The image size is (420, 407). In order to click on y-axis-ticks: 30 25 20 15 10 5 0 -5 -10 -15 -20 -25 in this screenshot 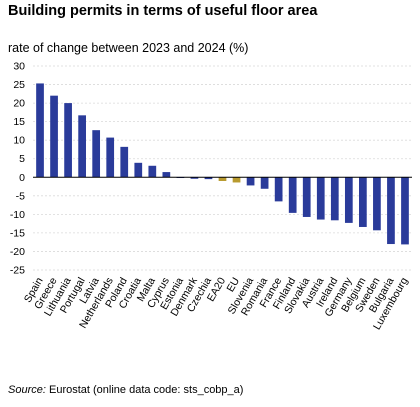, I will do `click(17, 169)`.